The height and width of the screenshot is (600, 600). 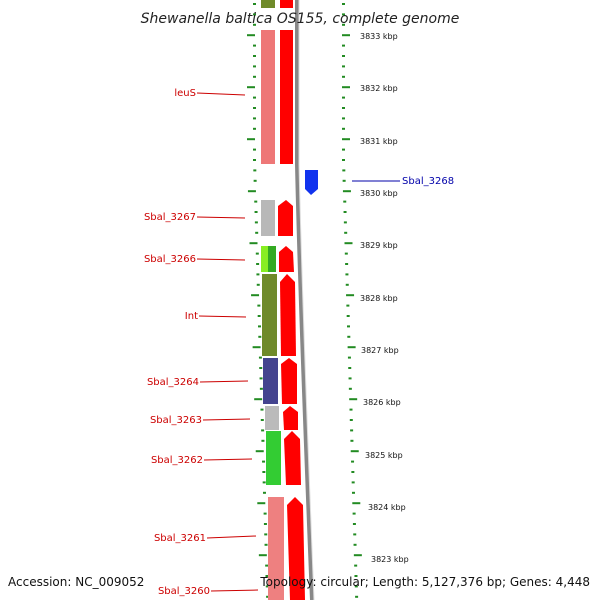 I want to click on strand-arrow-int, so click(x=288, y=315).